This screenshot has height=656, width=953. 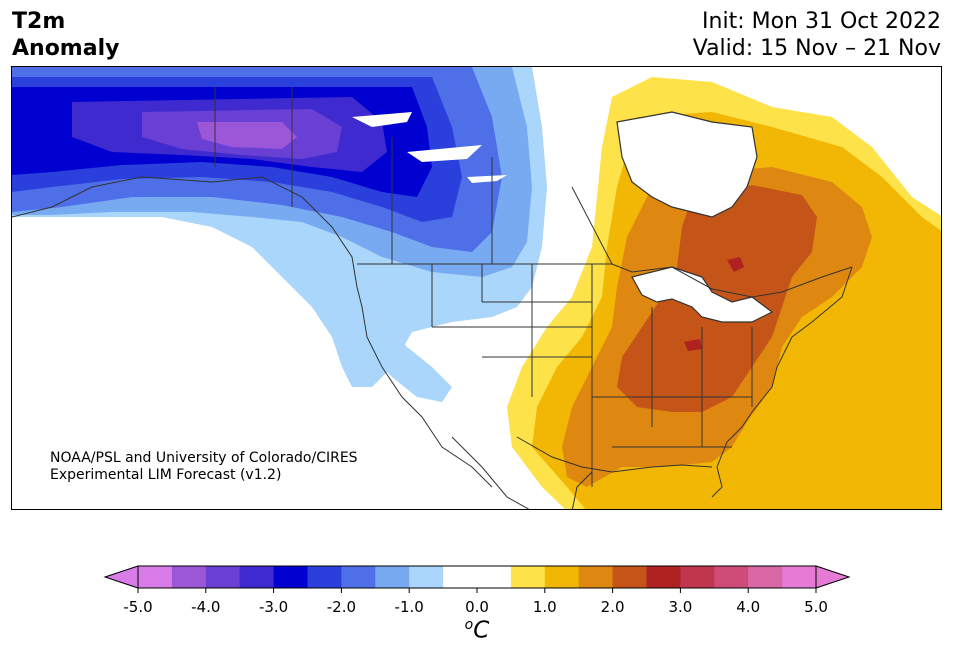 What do you see at coordinates (821, 21) in the screenshot?
I see `init-date: Init: Mon 31 Oct 2022` at bounding box center [821, 21].